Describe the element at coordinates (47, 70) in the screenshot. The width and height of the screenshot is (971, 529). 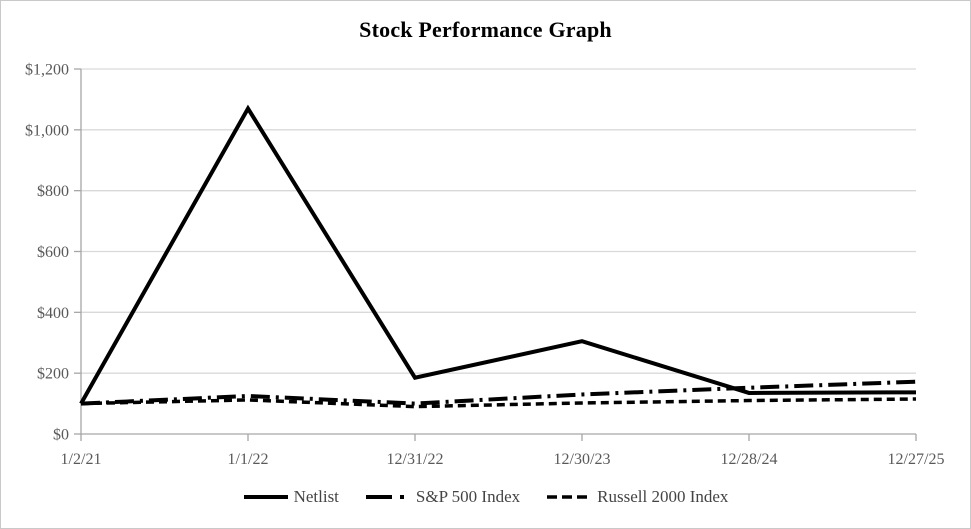
I see `y-axis-label: $1,200` at that location.